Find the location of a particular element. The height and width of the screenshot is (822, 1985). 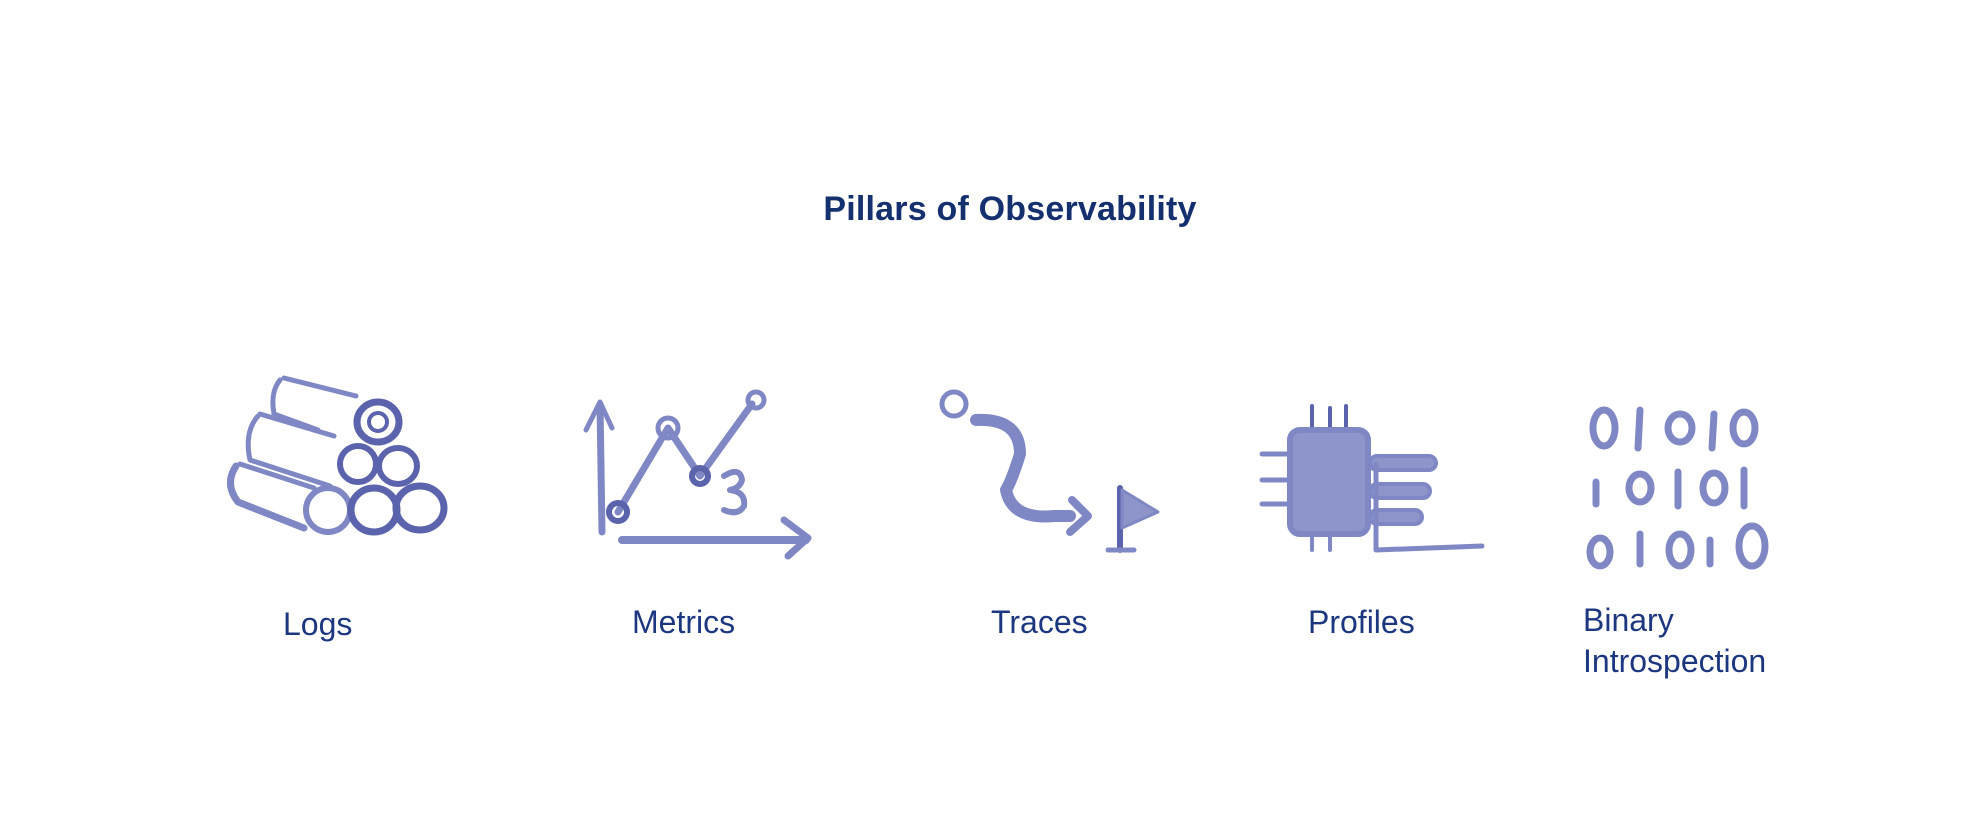

pillar-label-line: Binary is located at coordinates (1628, 620).